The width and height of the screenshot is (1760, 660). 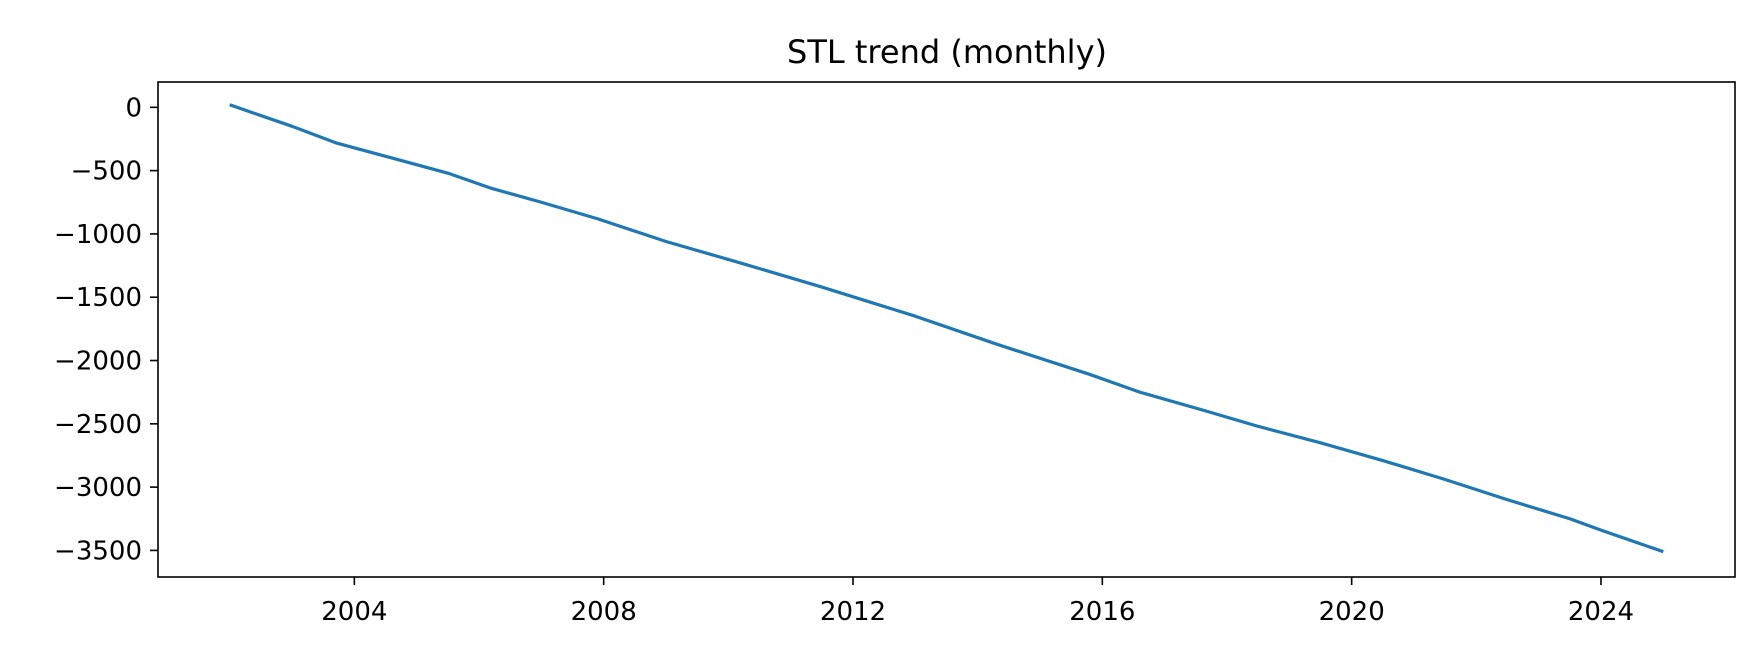 What do you see at coordinates (106, 329) in the screenshot?
I see `y-axis: 0 −500 −1000 −1500 −2000 −2500 −3000 −3500` at bounding box center [106, 329].